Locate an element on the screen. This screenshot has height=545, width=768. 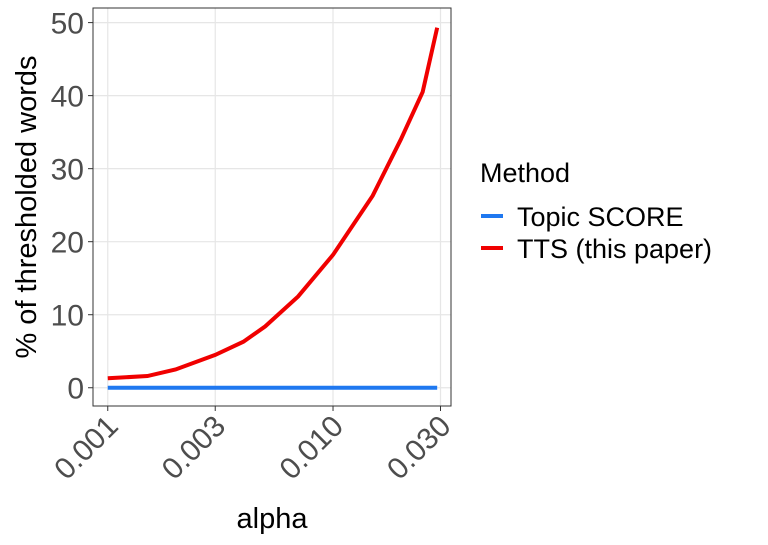
y-tick-label: 50 is located at coordinates (67, 24).